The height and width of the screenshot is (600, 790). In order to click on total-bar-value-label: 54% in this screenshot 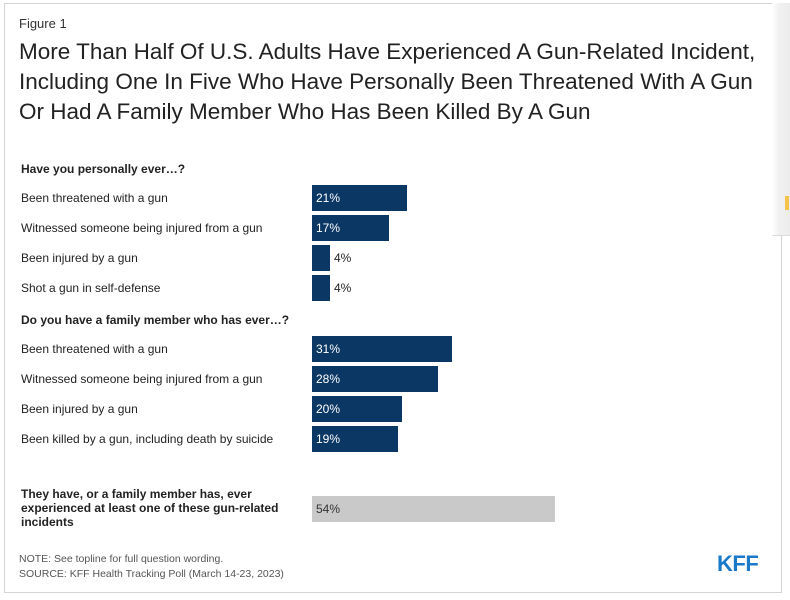, I will do `click(328, 509)`.